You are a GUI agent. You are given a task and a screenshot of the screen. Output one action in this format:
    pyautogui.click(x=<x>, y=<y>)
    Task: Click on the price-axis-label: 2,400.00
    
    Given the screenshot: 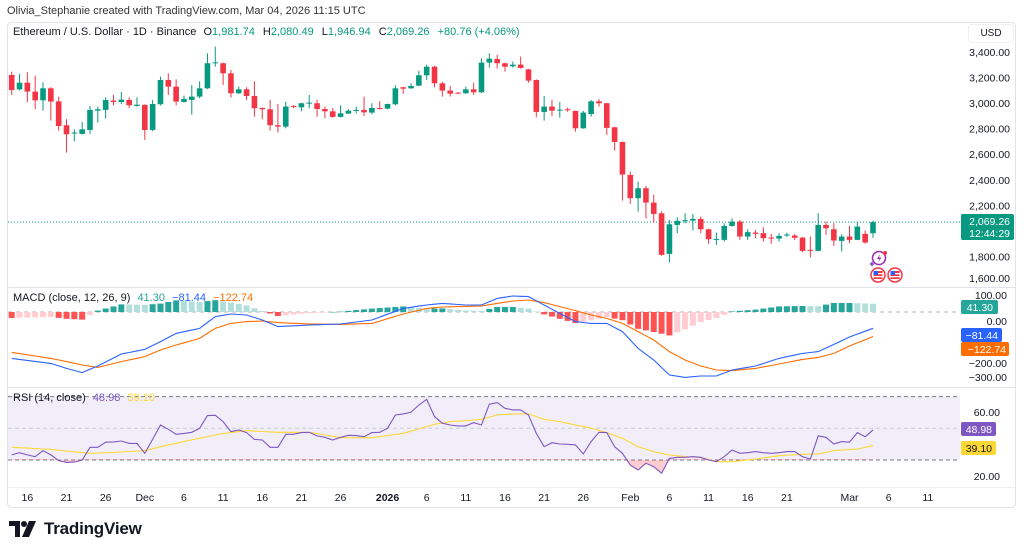 What is the action you would take?
    pyautogui.click(x=989, y=181)
    